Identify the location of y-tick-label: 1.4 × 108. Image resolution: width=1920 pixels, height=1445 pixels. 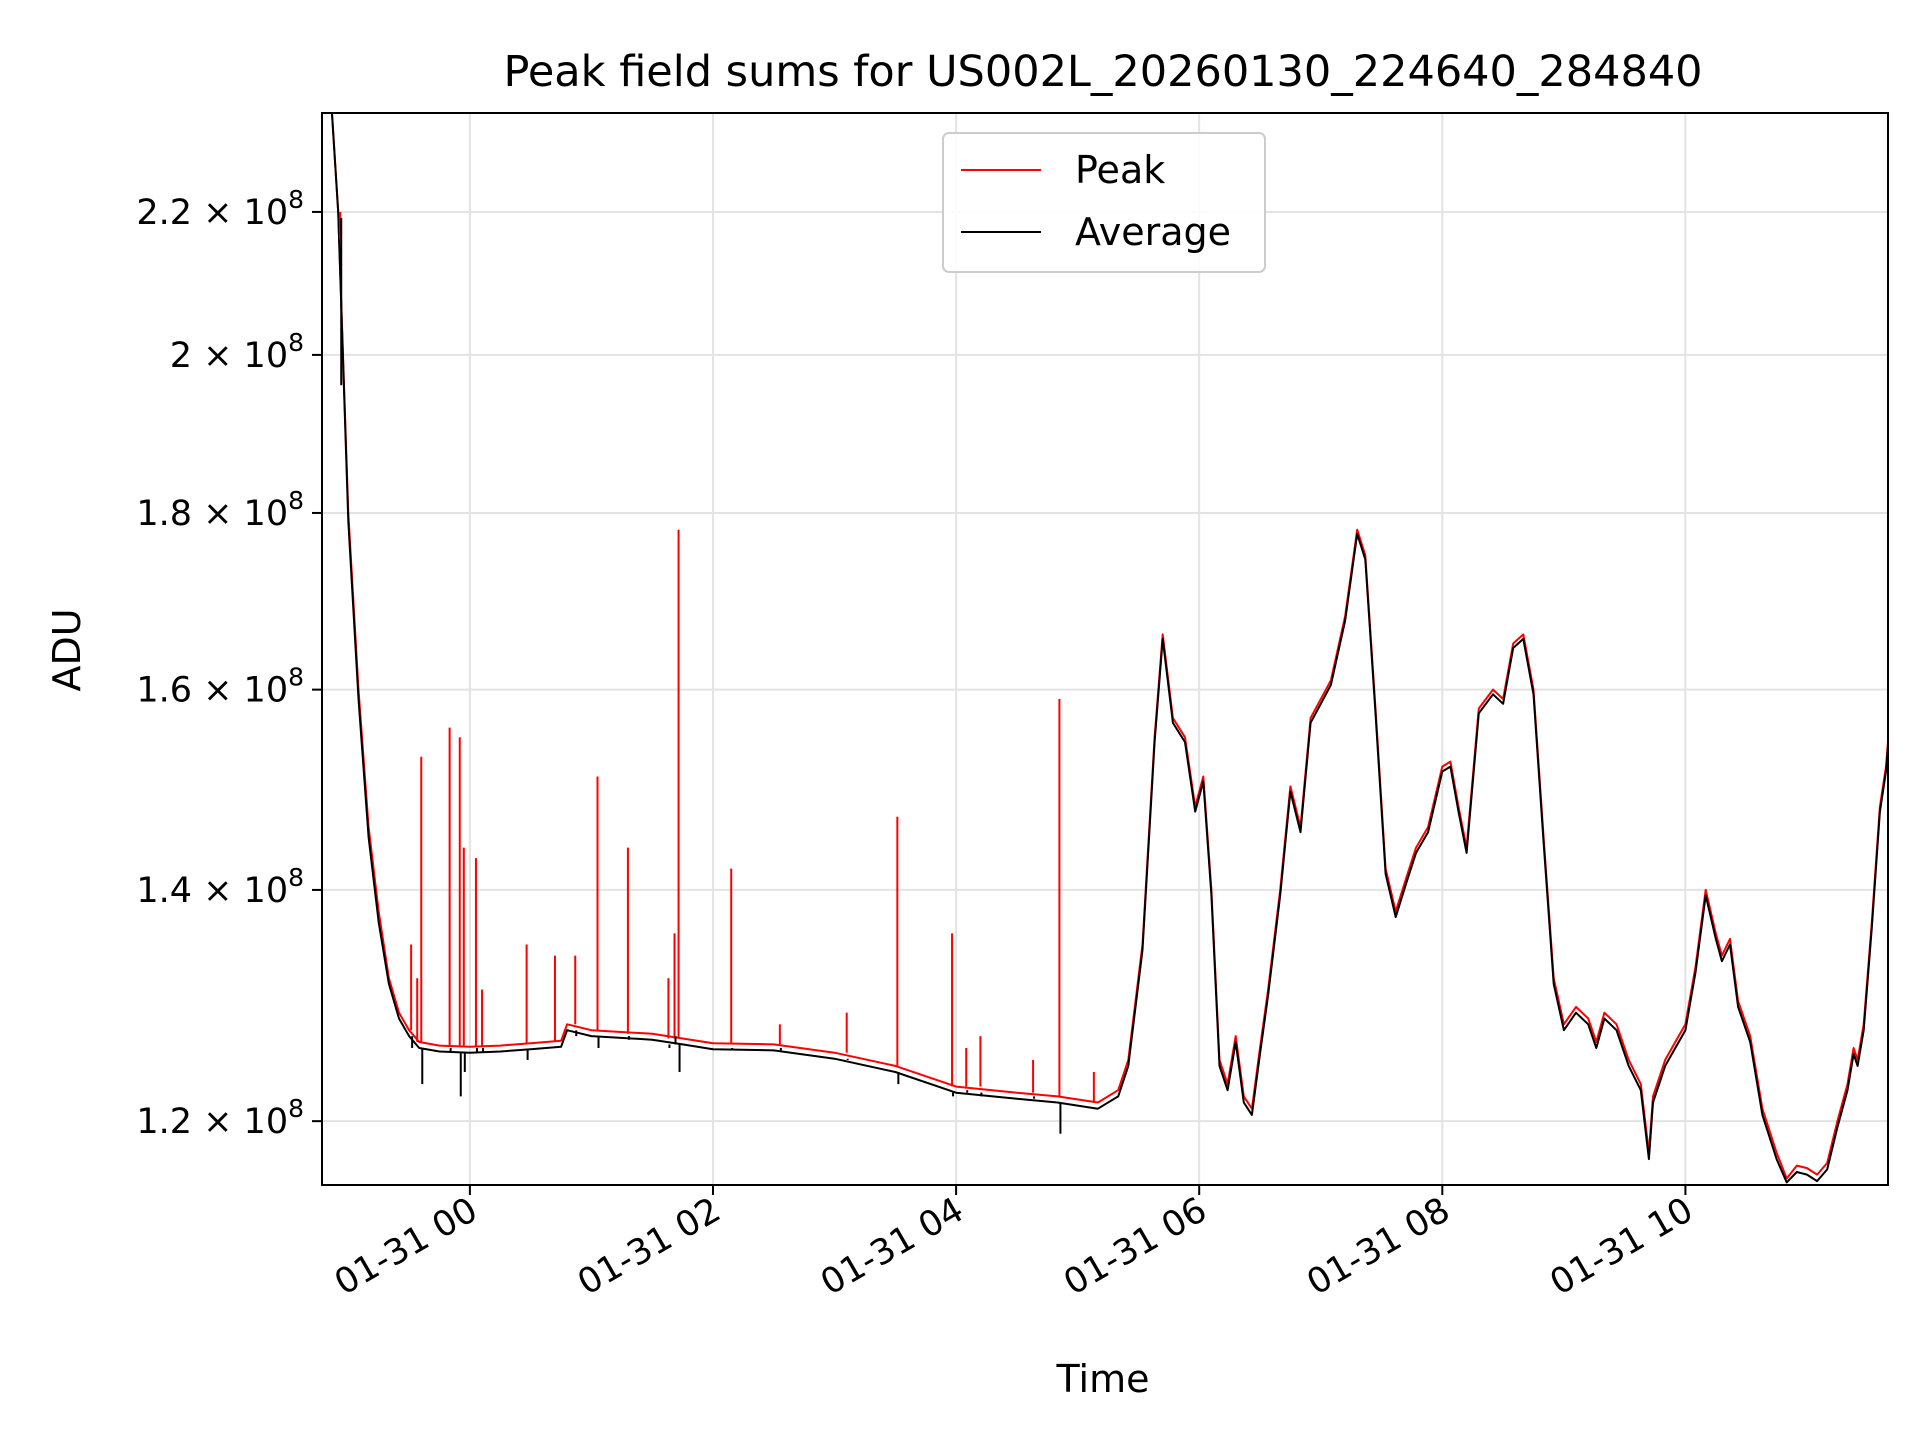
(220, 887).